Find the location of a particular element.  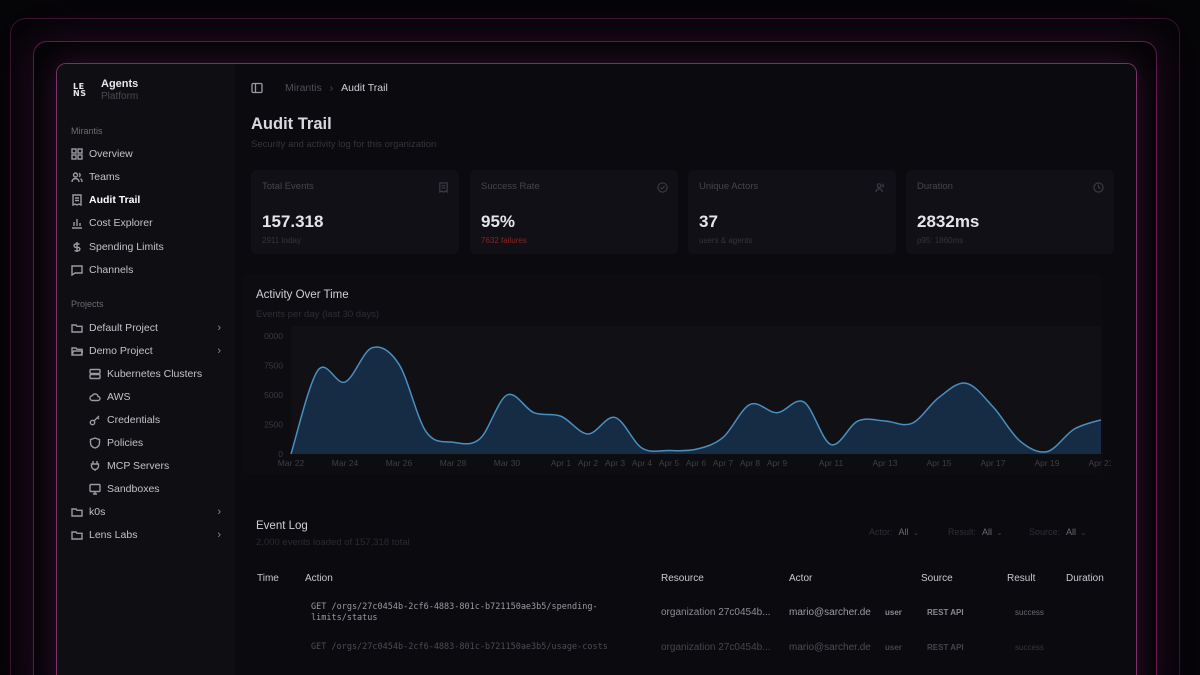

column-header-source: Source is located at coordinates (937, 578).